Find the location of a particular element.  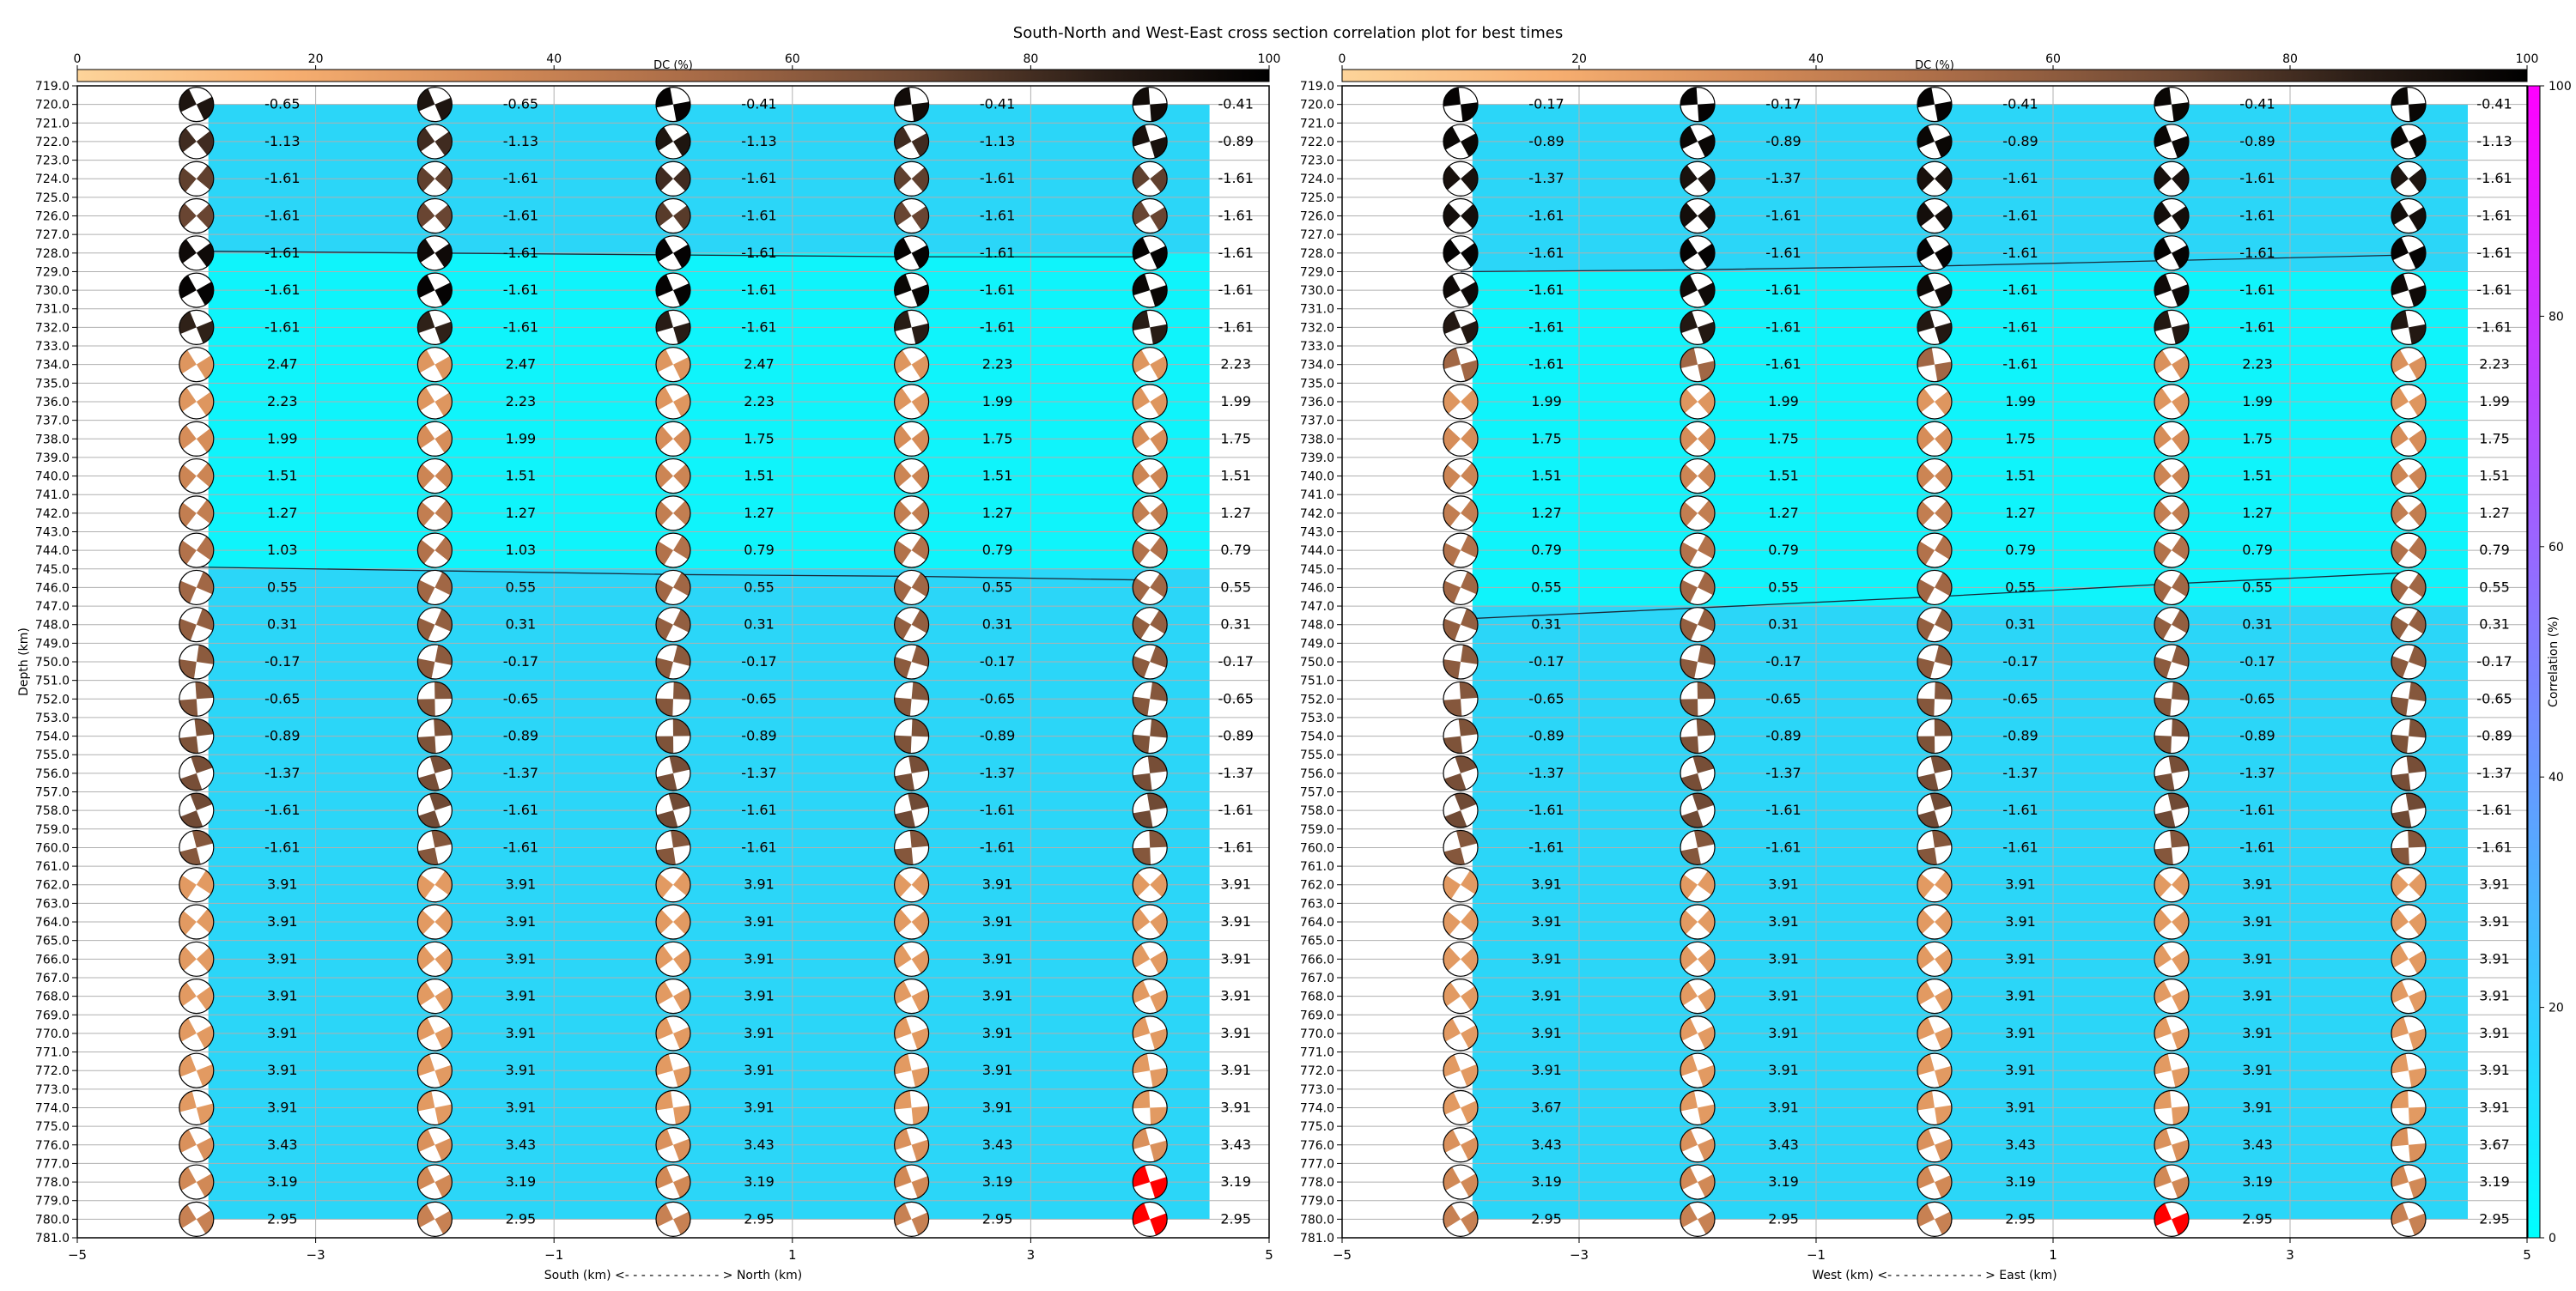

y-axis-label: Depth (km) is located at coordinates (24, 661).